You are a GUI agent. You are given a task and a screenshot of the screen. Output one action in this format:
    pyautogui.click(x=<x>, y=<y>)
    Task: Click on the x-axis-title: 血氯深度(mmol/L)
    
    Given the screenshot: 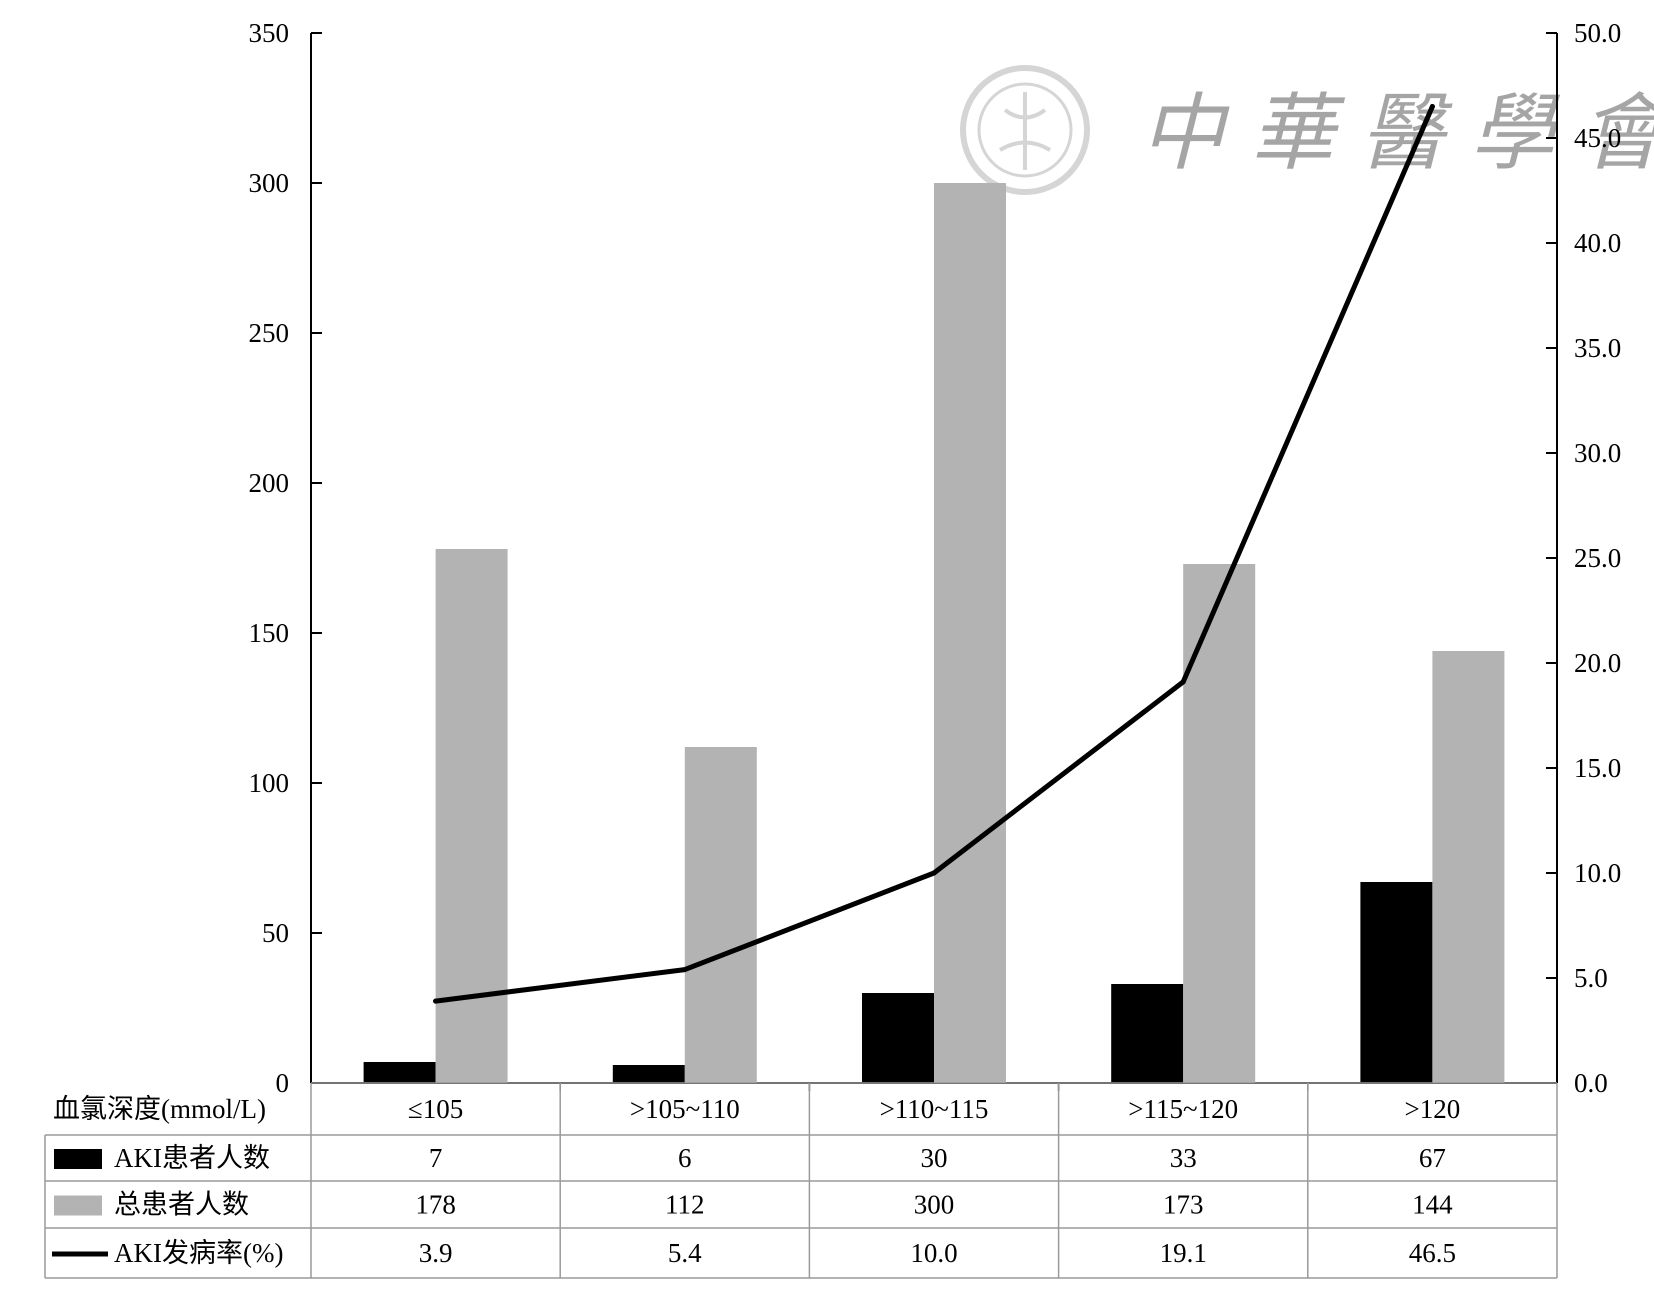 What is the action you would take?
    pyautogui.click(x=159, y=1109)
    